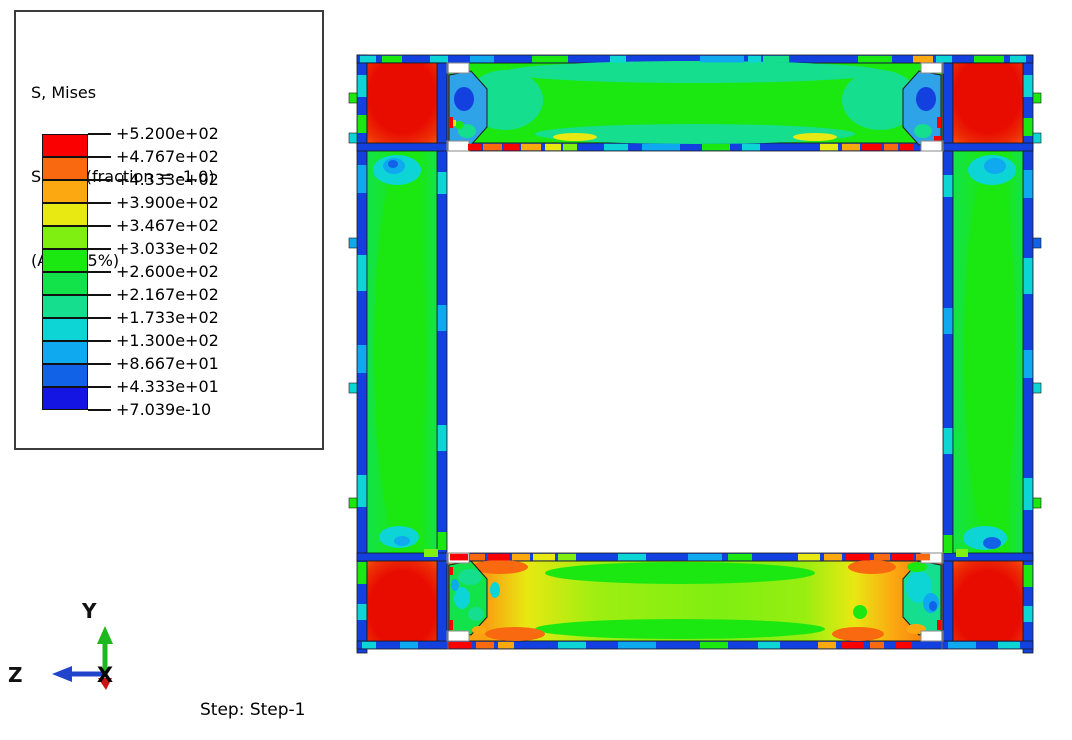 The image size is (1072, 740). What do you see at coordinates (105, 635) in the screenshot?
I see `y-axis-arrowhead` at bounding box center [105, 635].